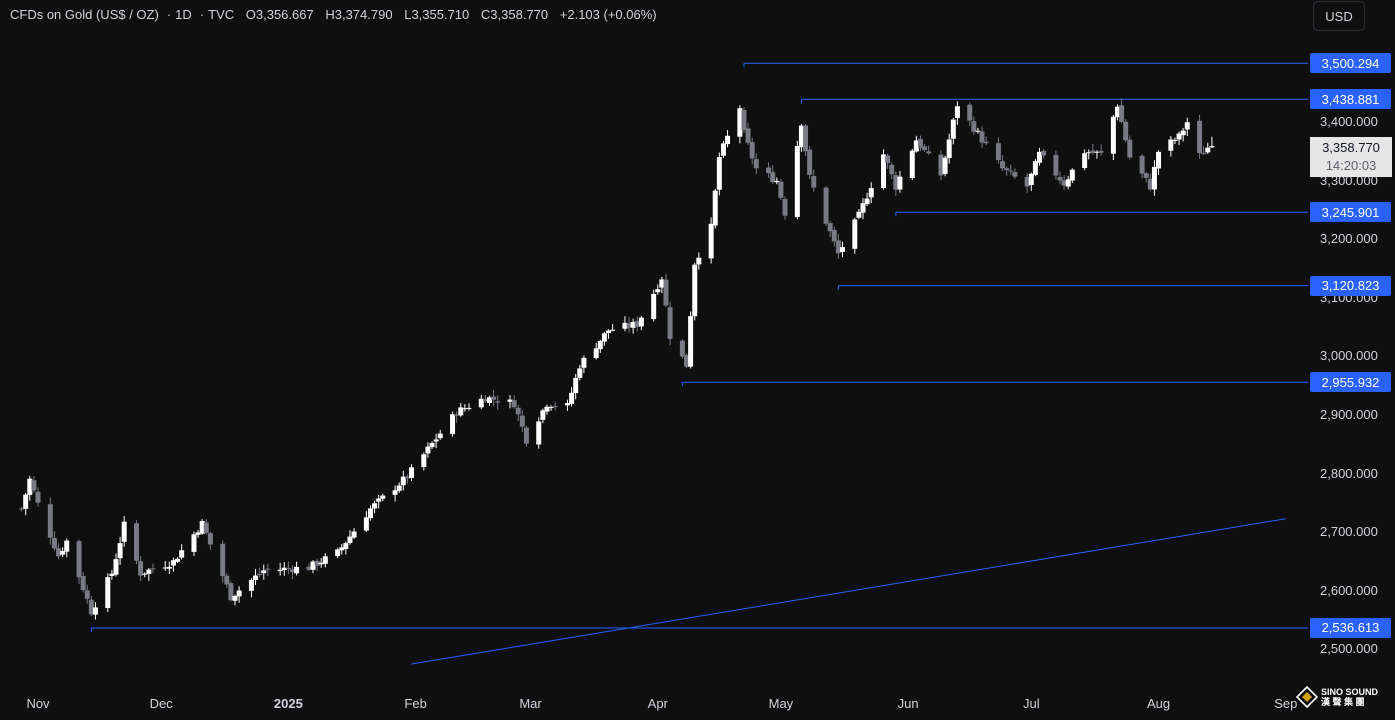 This screenshot has width=1395, height=720. What do you see at coordinates (1286, 703) in the screenshot?
I see `time-axis-tick: Sep` at bounding box center [1286, 703].